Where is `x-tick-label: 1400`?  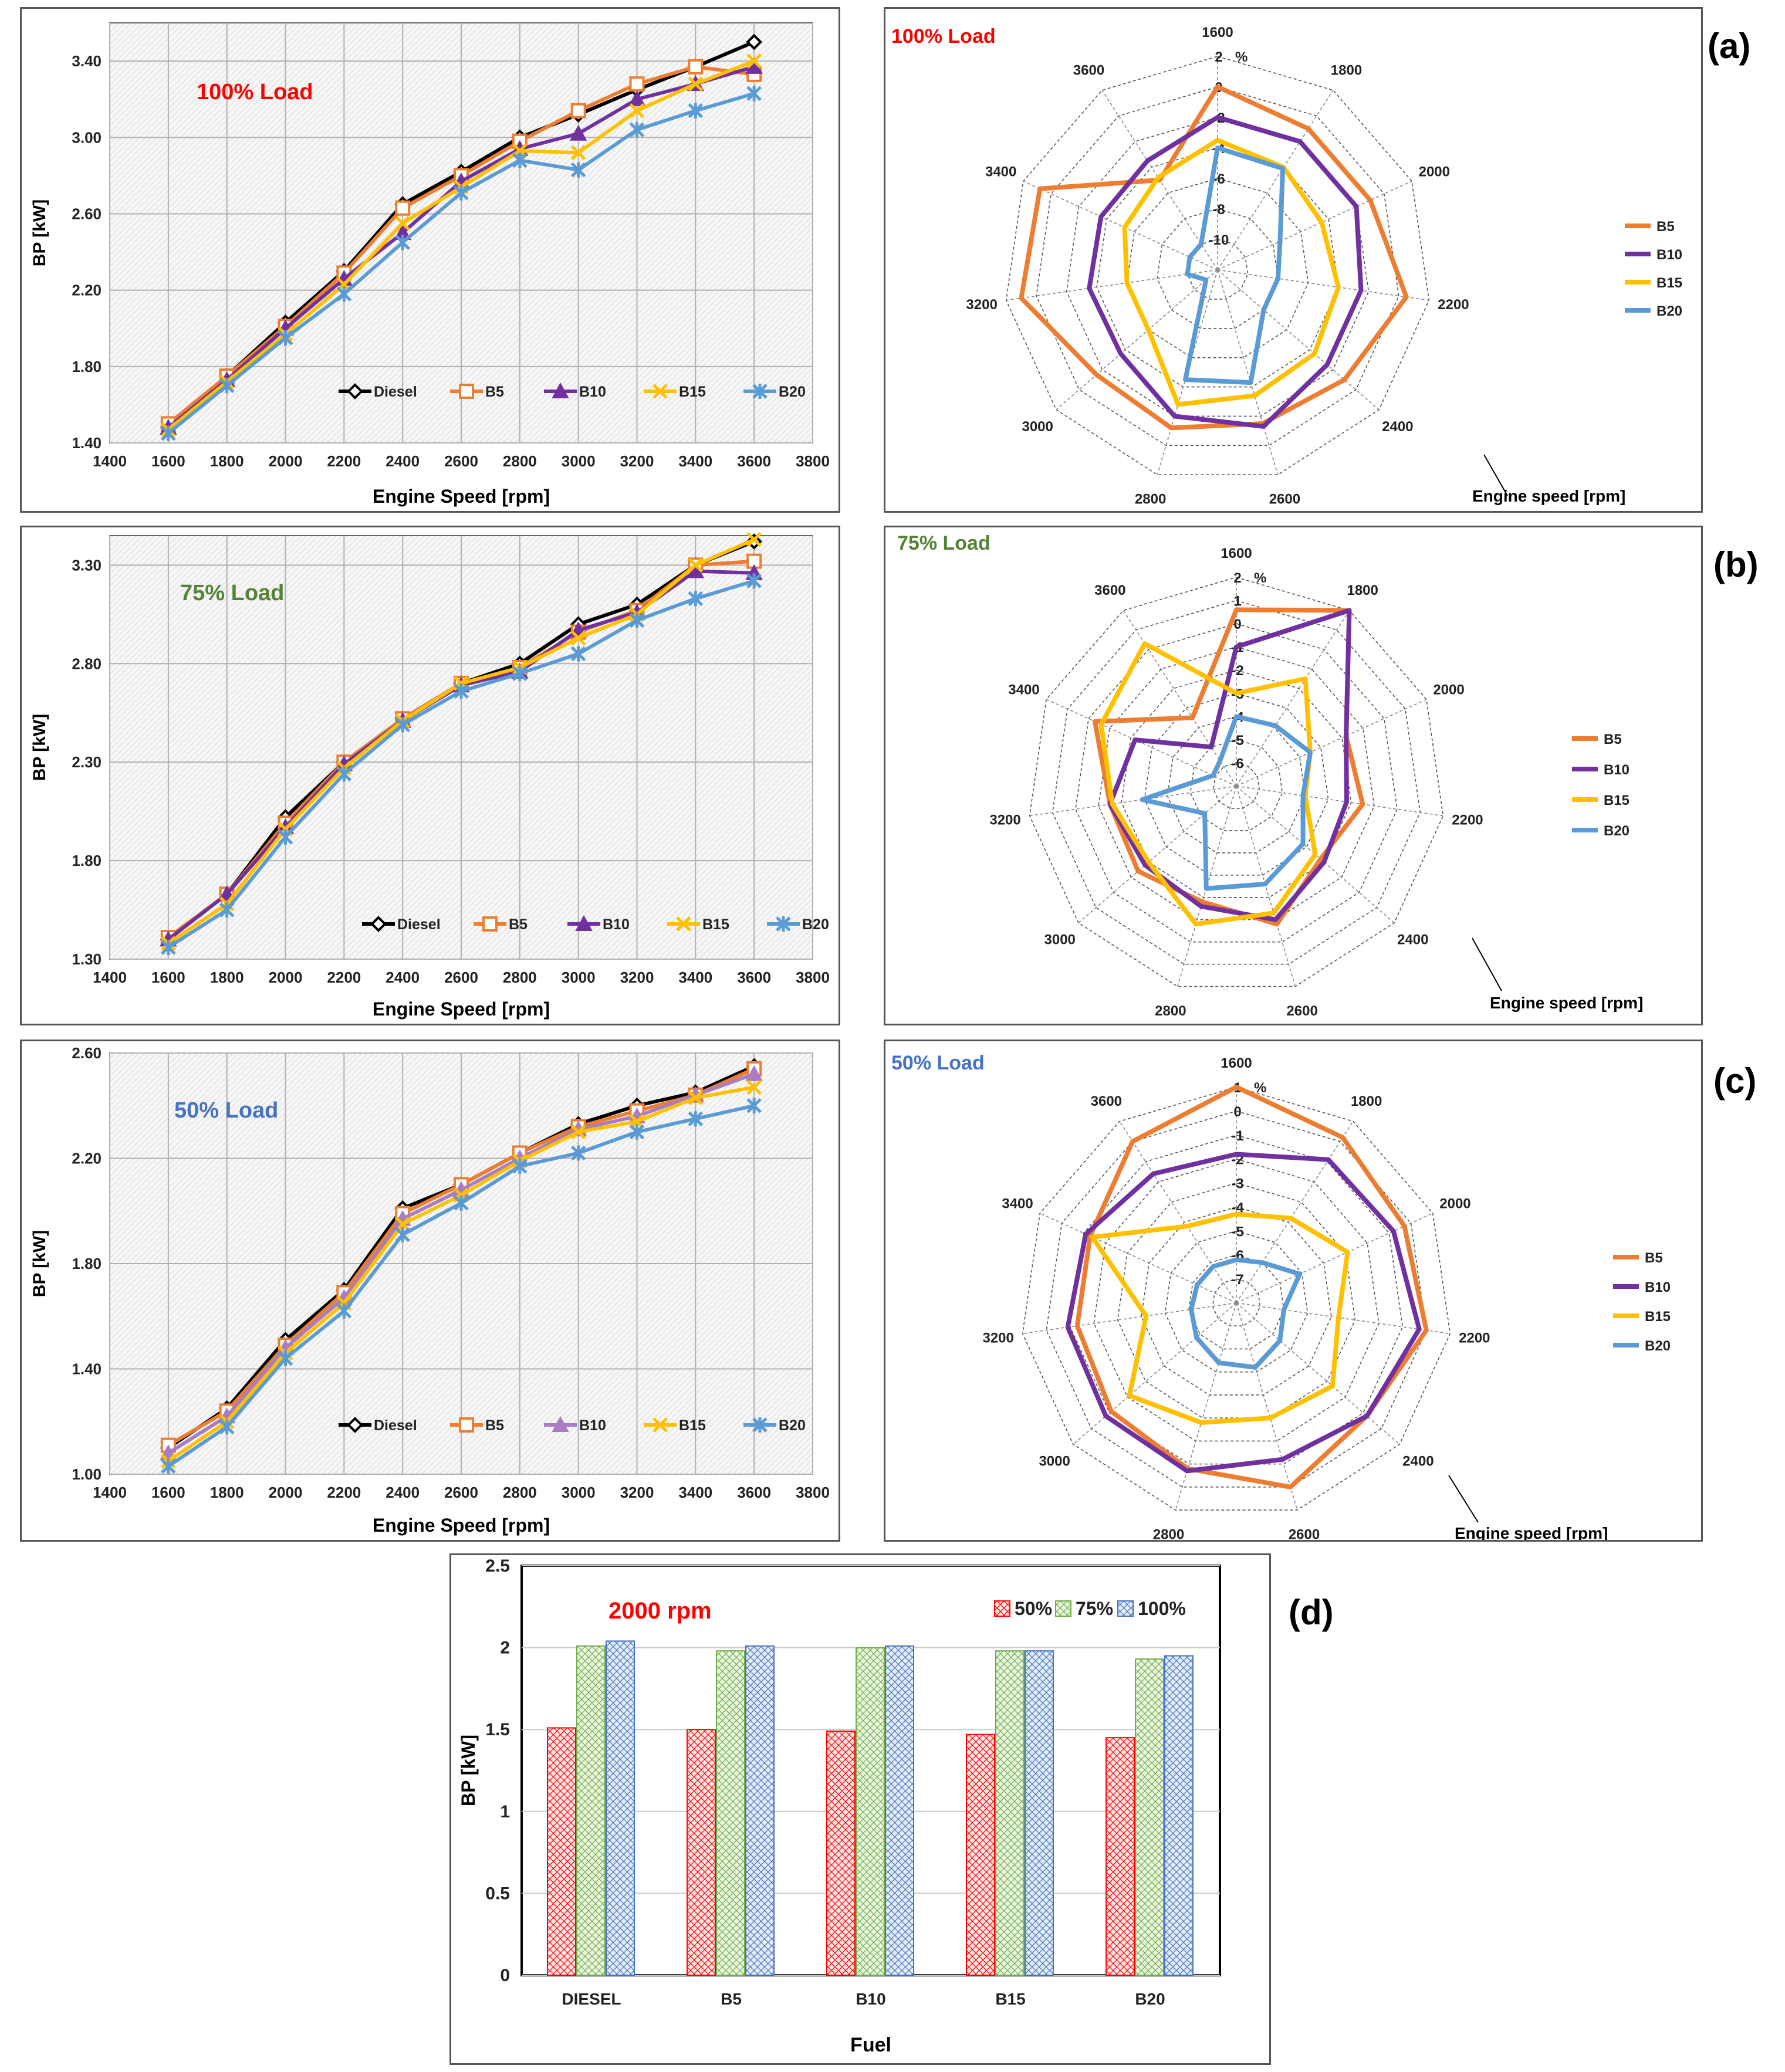
x-tick-label: 1400 is located at coordinates (110, 461).